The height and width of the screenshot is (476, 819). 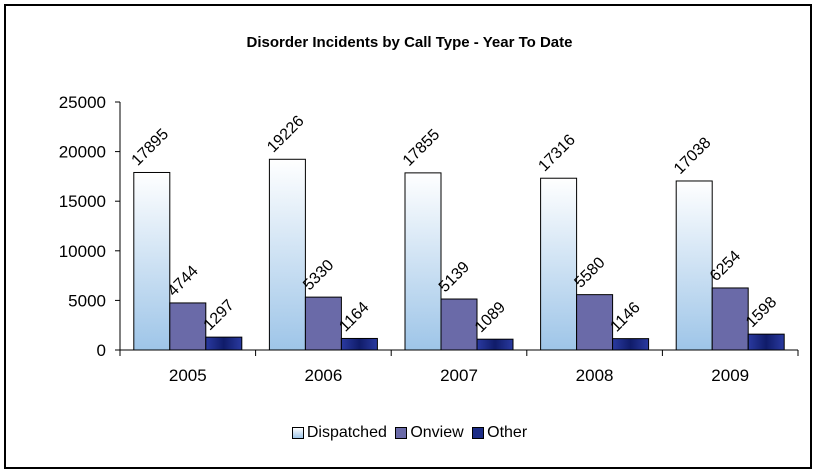 I want to click on bar-onview-2009, so click(x=730, y=319).